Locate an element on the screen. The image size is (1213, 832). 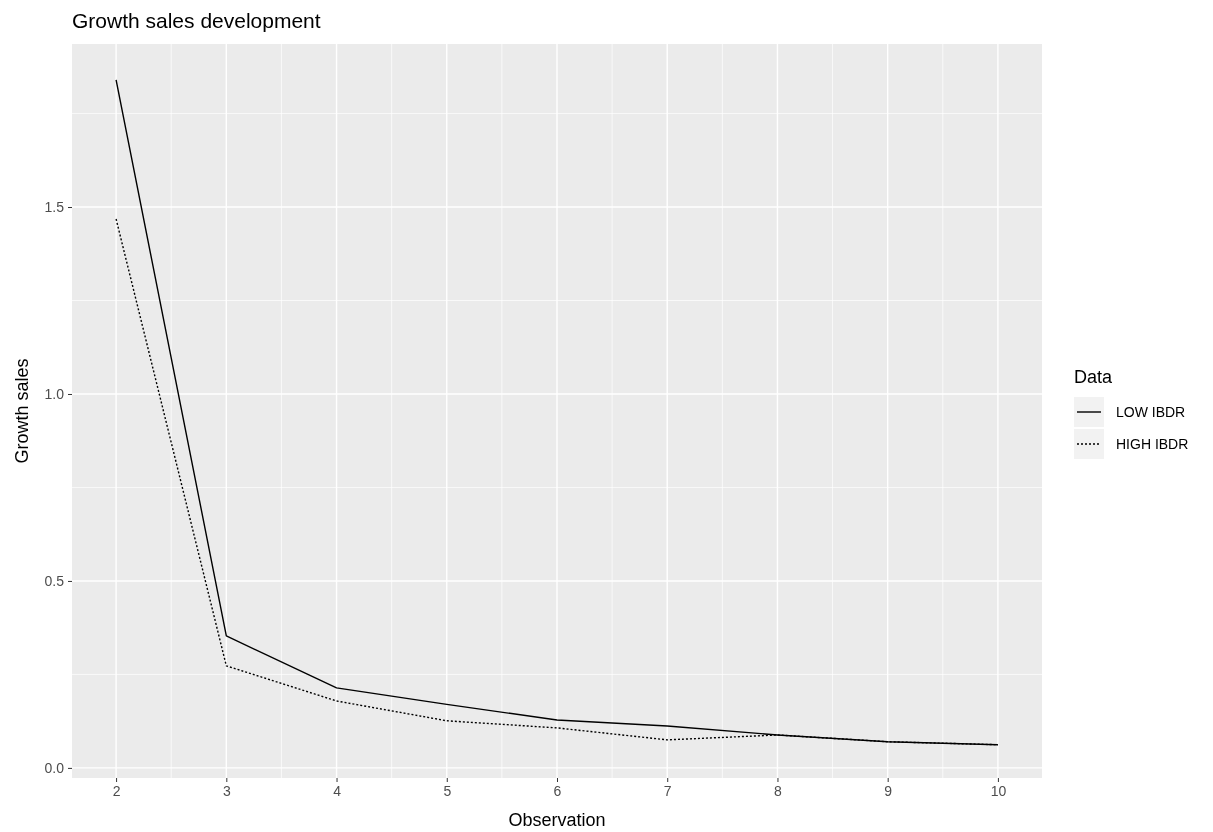
x-tick-label: 4 is located at coordinates (337, 790).